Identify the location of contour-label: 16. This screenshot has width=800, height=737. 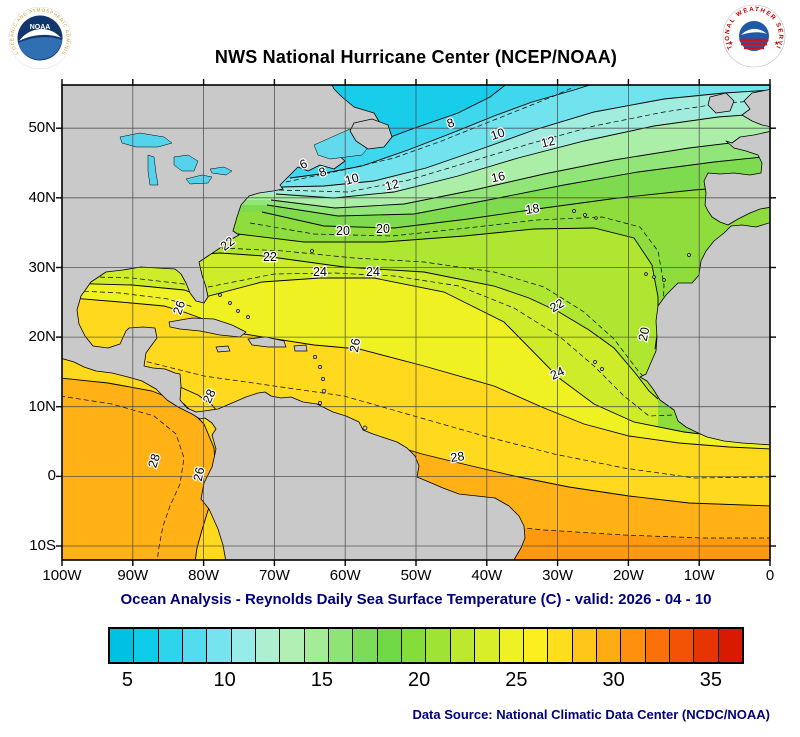
(498, 177).